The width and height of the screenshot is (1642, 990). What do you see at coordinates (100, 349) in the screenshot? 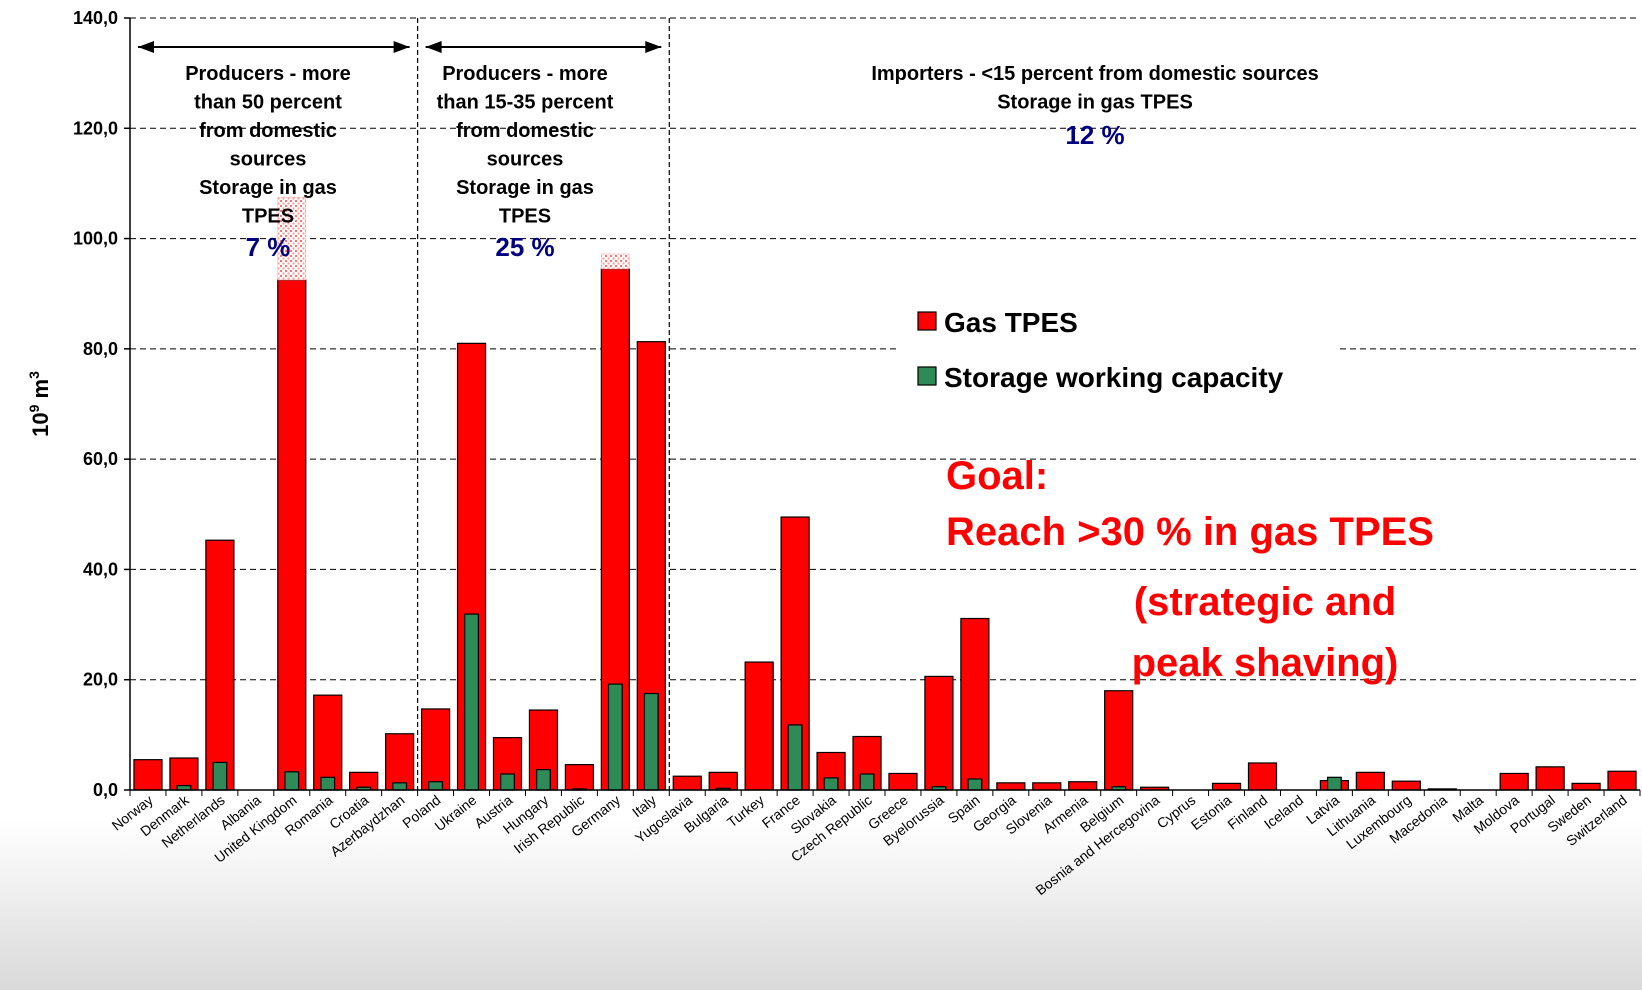
I see `y-tick-label: 80,0` at bounding box center [100, 349].